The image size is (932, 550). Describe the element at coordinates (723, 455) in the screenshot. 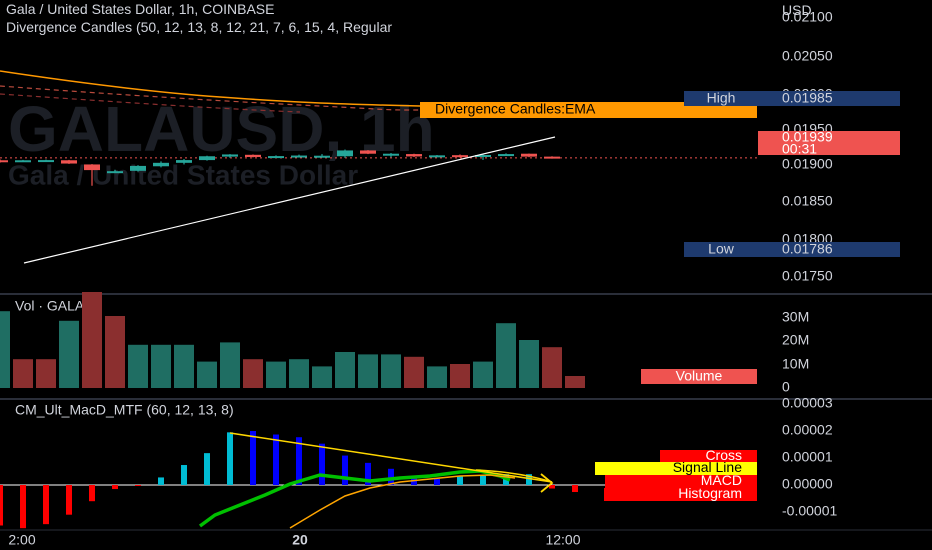

I see `macd-legend-label: Cross` at that location.